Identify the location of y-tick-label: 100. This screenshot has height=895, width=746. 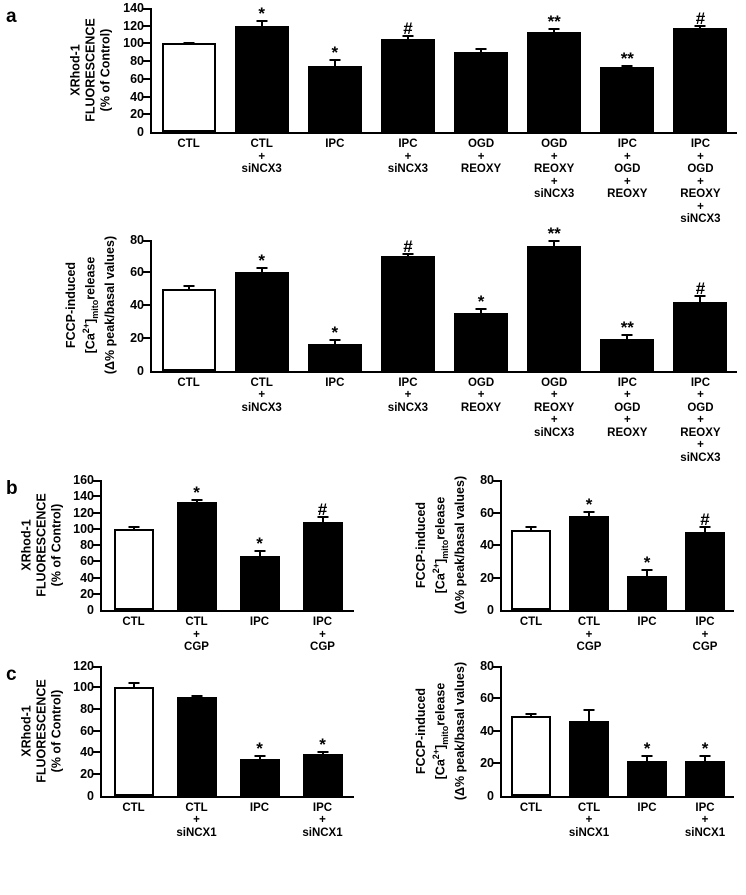
(133, 43).